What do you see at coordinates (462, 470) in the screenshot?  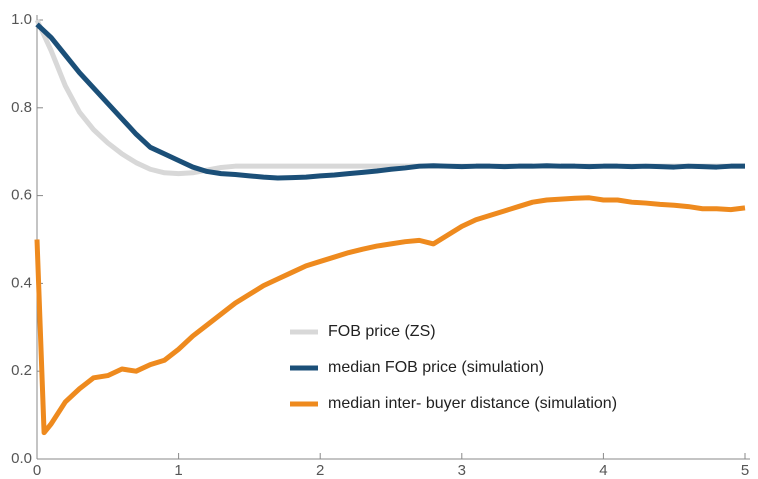 I see `x-tick-label: 3` at bounding box center [462, 470].